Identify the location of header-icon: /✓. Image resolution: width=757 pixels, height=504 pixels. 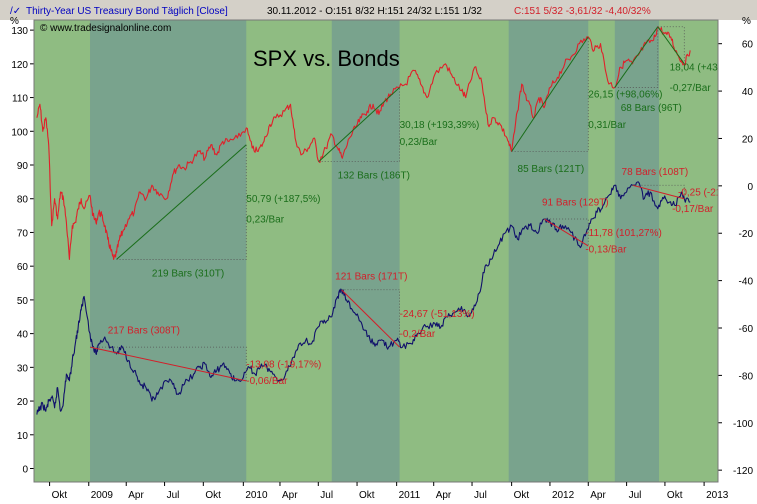
(15, 11).